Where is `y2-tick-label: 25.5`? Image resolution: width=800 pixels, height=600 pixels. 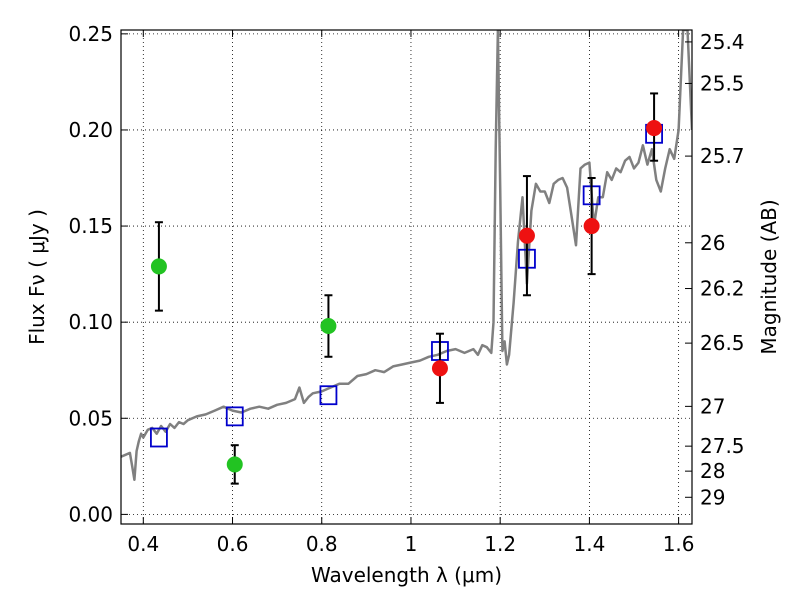 y2-tick-label: 25.5 is located at coordinates (722, 83).